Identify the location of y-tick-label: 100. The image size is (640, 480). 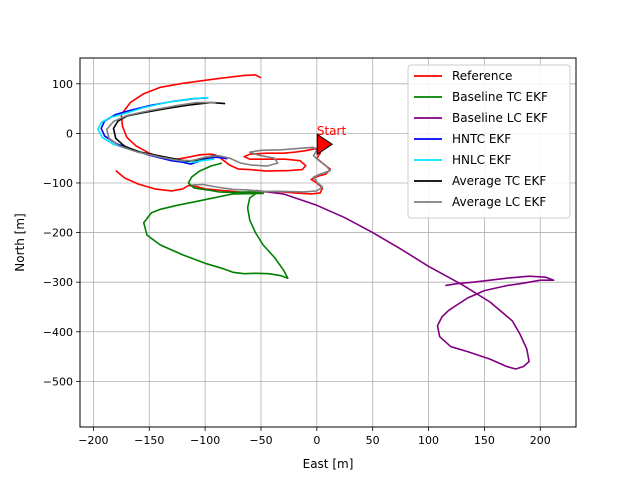
(62, 84).